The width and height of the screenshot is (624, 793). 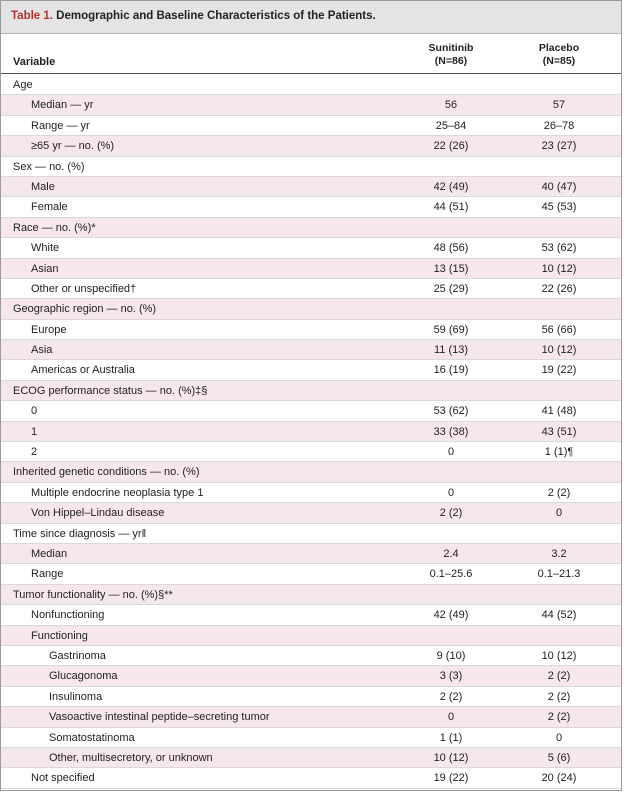 What do you see at coordinates (311, 289) in the screenshot?
I see `table-row: Other or unspecified† 25 (29) 22 (26)` at bounding box center [311, 289].